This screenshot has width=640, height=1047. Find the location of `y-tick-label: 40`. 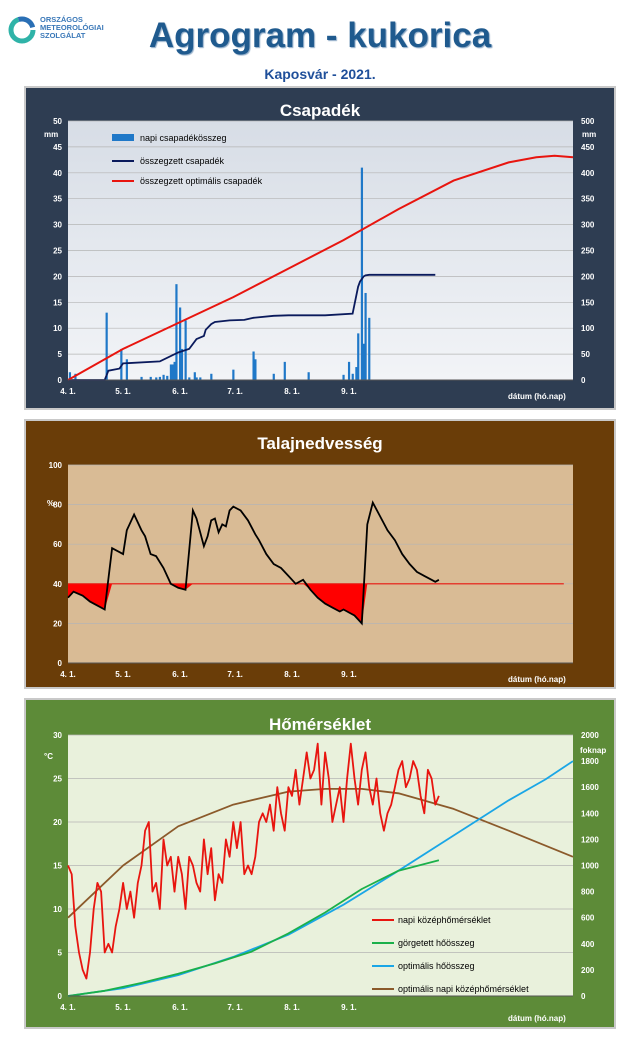

y-tick-label: 40 is located at coordinates (57, 584).